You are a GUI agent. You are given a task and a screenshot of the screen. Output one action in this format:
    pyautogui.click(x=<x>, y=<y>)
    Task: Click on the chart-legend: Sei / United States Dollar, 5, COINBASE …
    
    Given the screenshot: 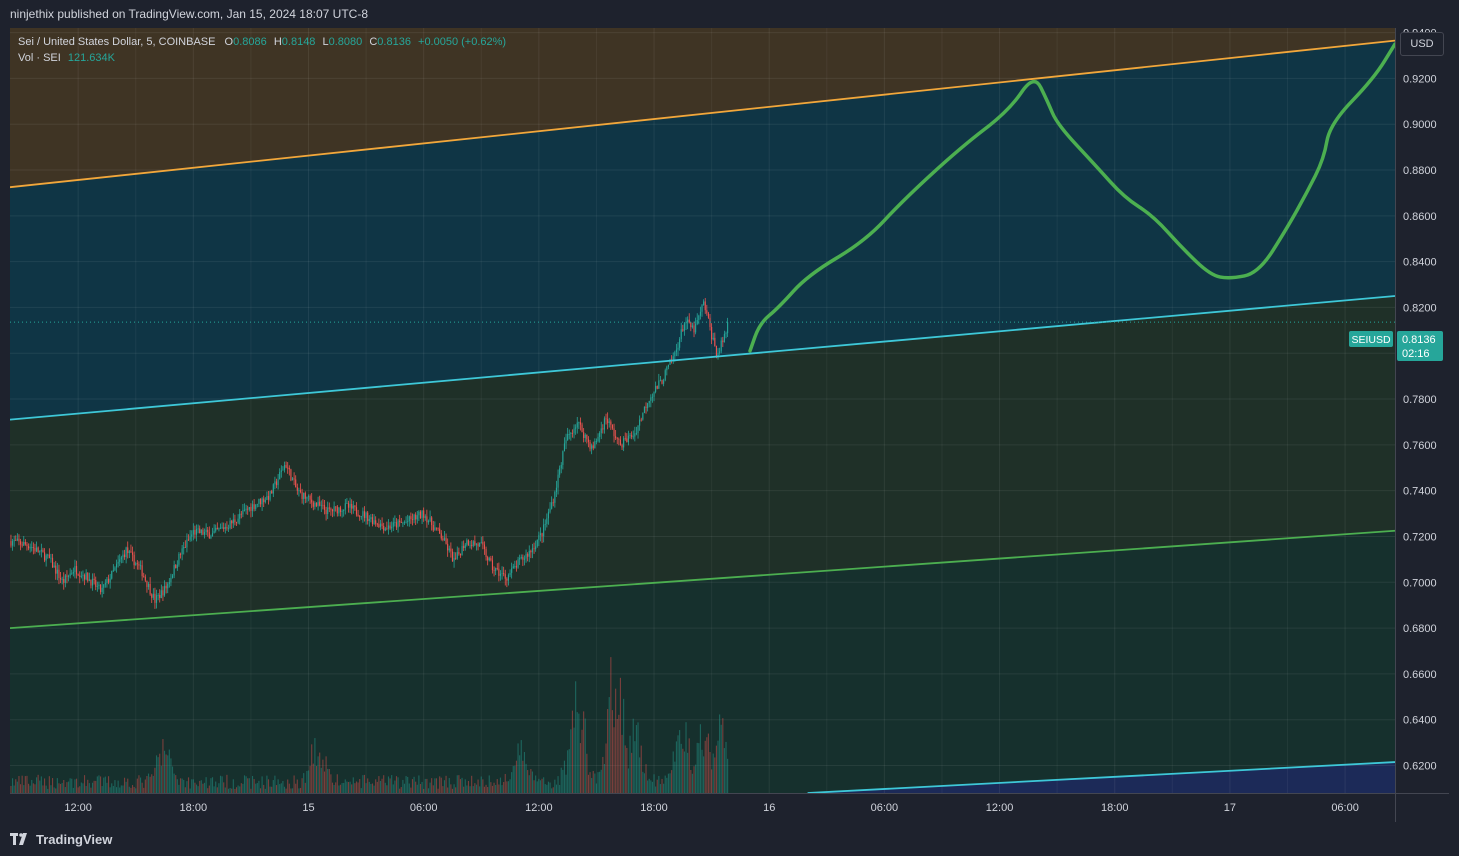 What is the action you would take?
    pyautogui.click(x=262, y=50)
    